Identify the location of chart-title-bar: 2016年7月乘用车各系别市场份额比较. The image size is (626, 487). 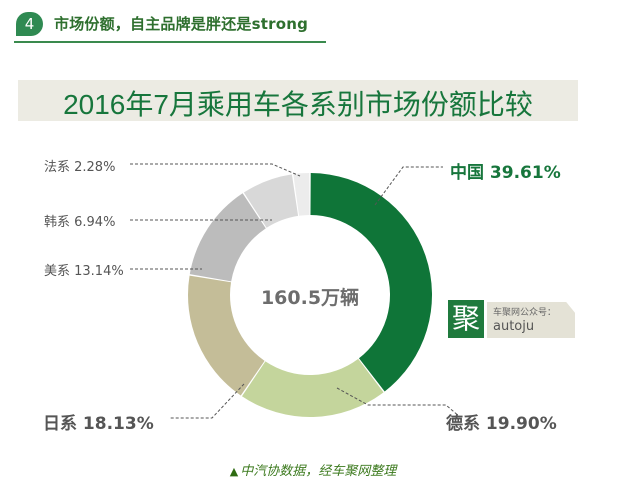
(298, 100).